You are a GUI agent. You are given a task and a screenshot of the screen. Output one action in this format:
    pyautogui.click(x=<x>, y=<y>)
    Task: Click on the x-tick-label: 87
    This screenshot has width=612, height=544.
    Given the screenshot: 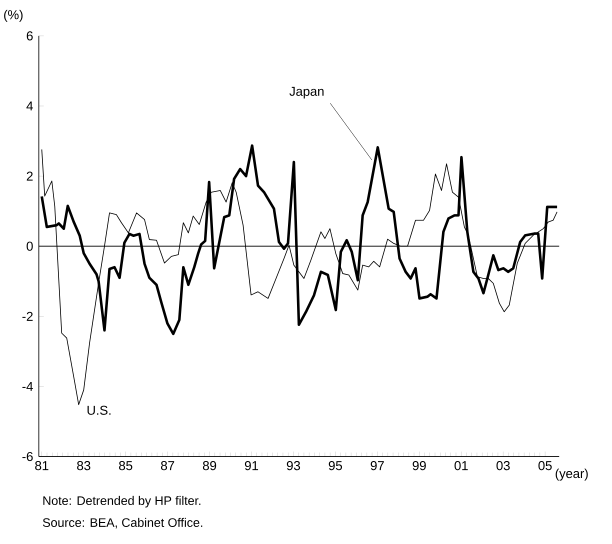 What is the action you would take?
    pyautogui.click(x=167, y=465)
    